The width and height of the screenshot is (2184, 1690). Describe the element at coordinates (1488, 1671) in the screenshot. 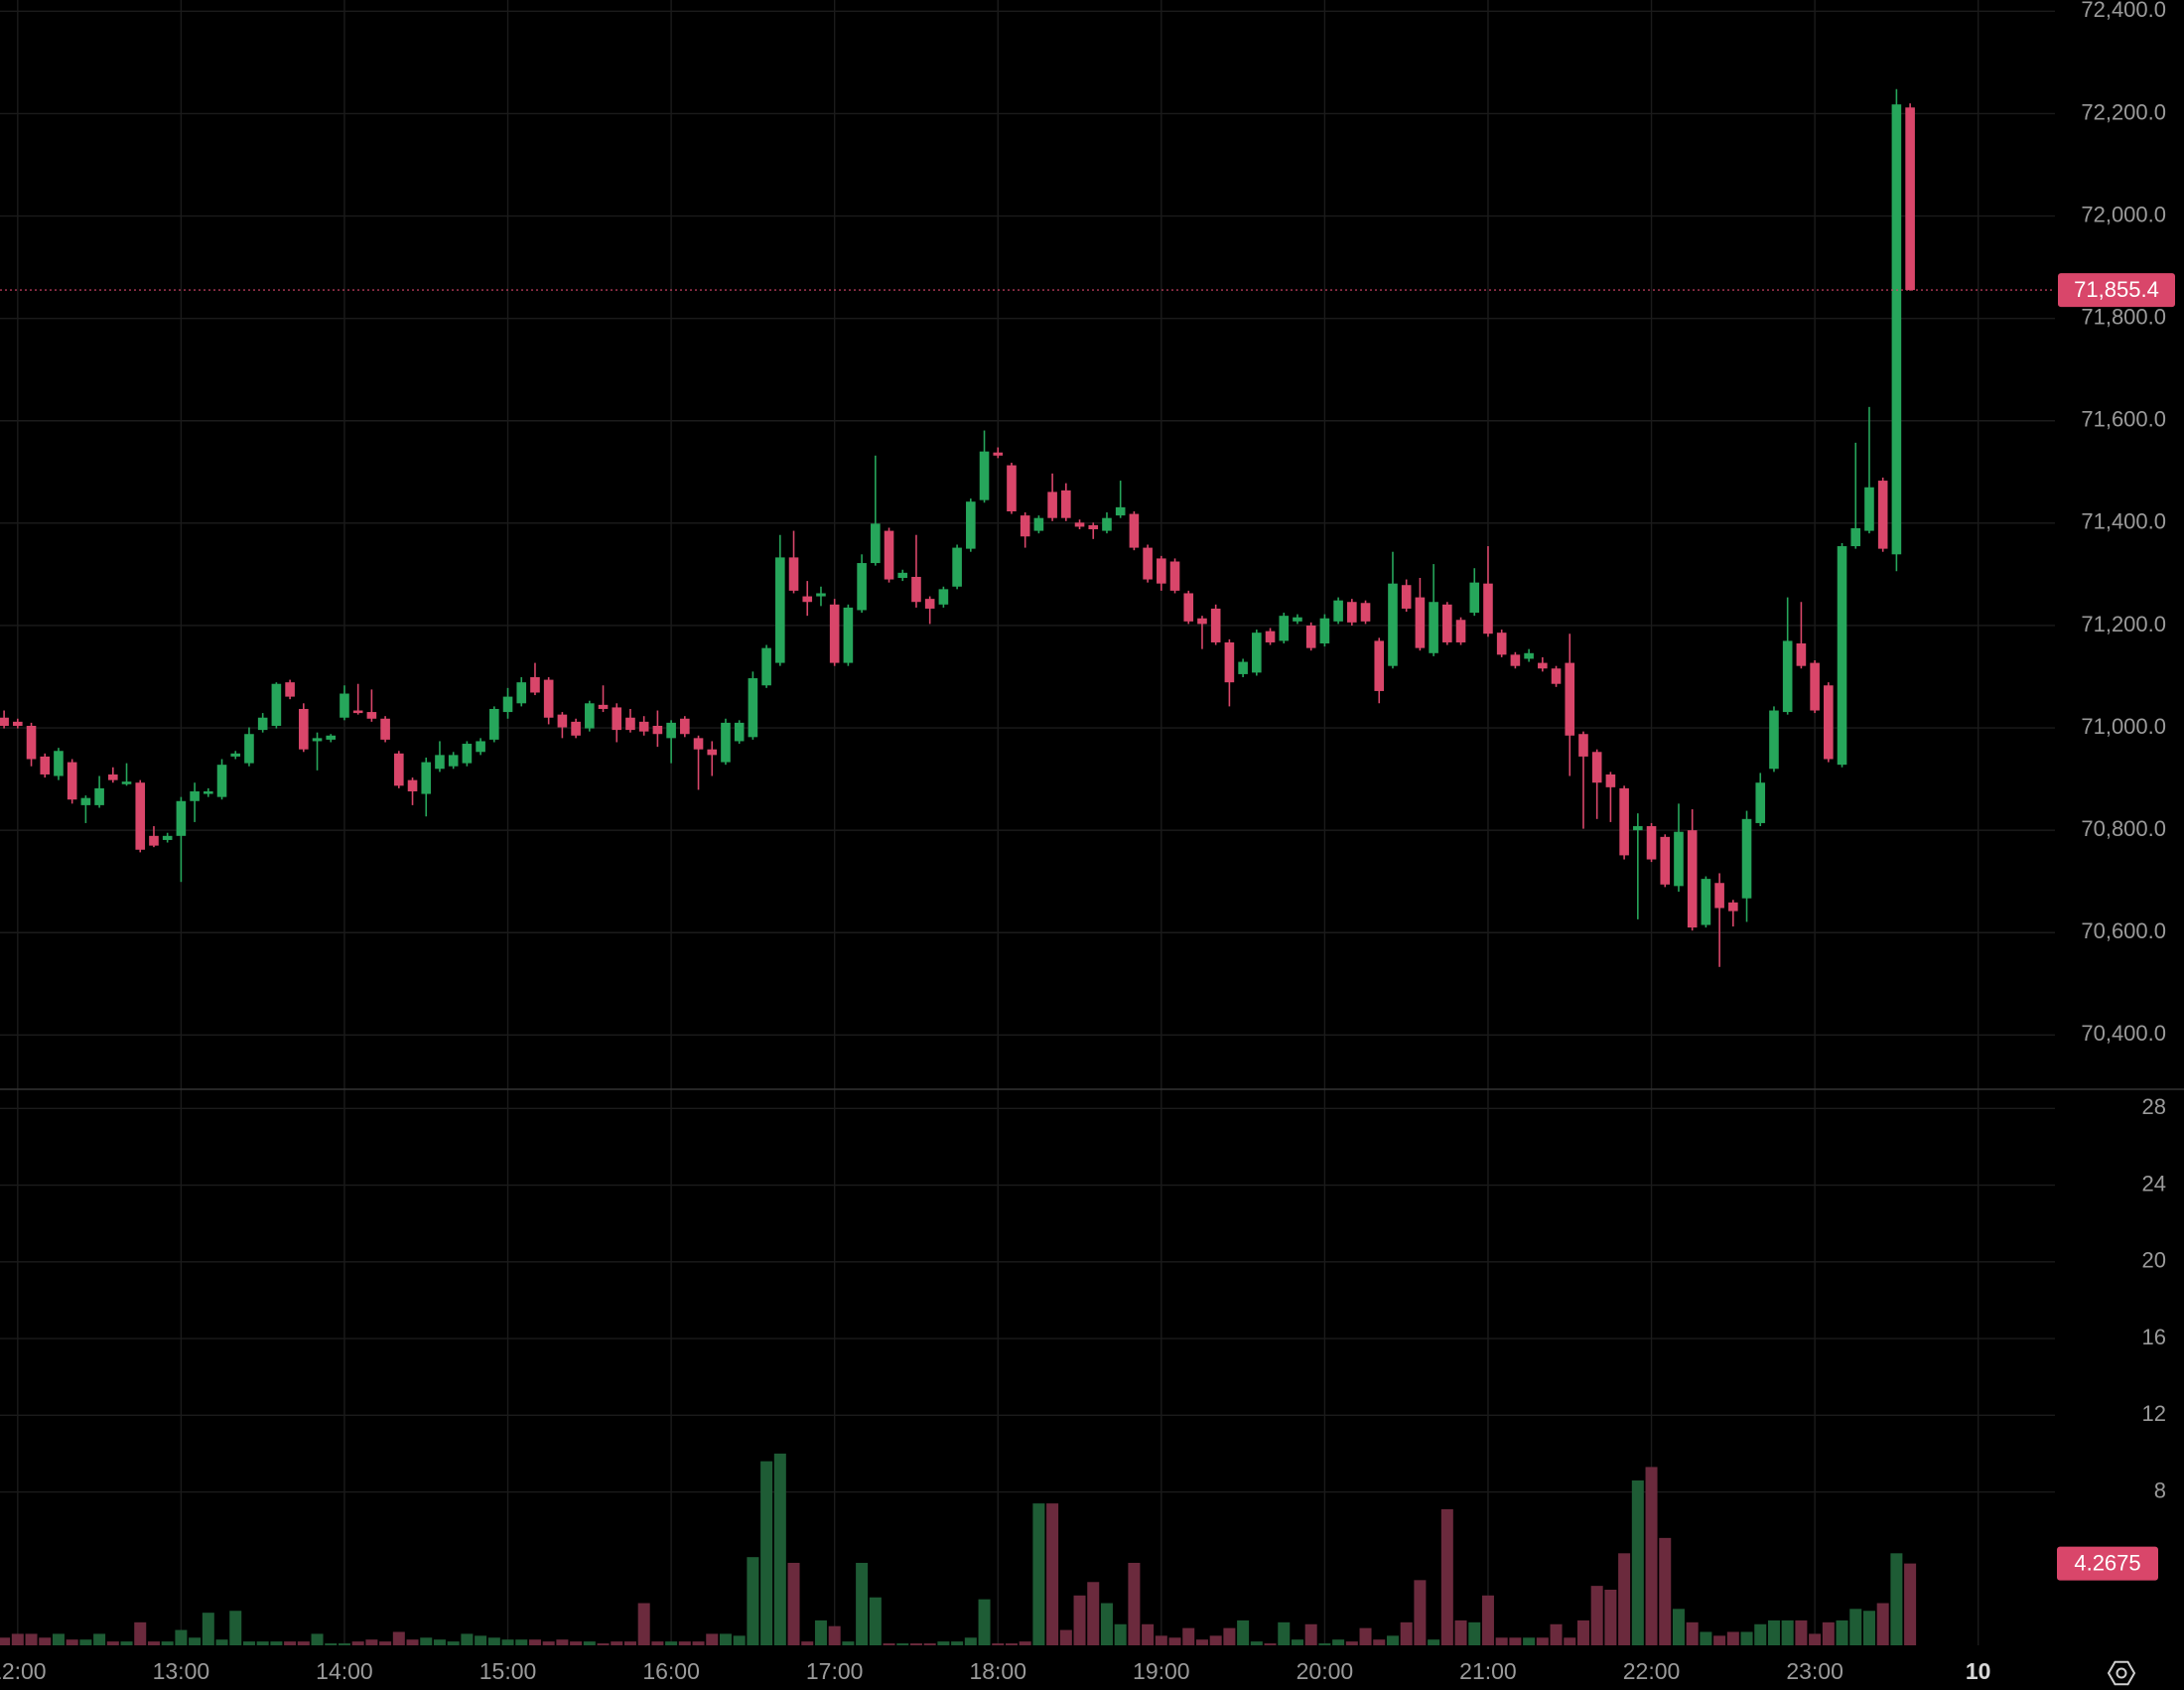

I see `x-tick-label: 21:00` at that location.